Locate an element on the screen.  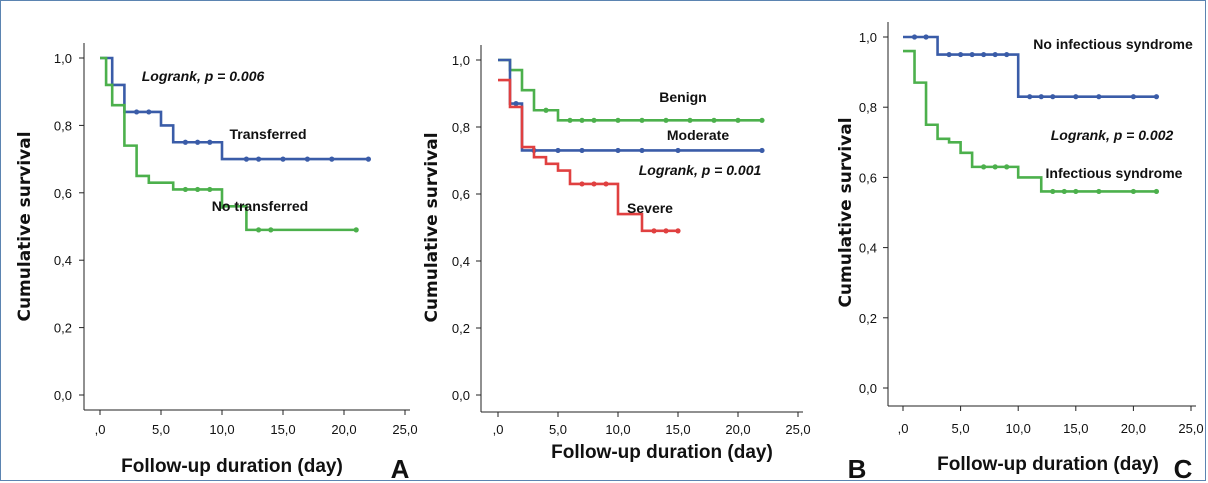
series-label-transferred: Transferred is located at coordinates (267, 134).